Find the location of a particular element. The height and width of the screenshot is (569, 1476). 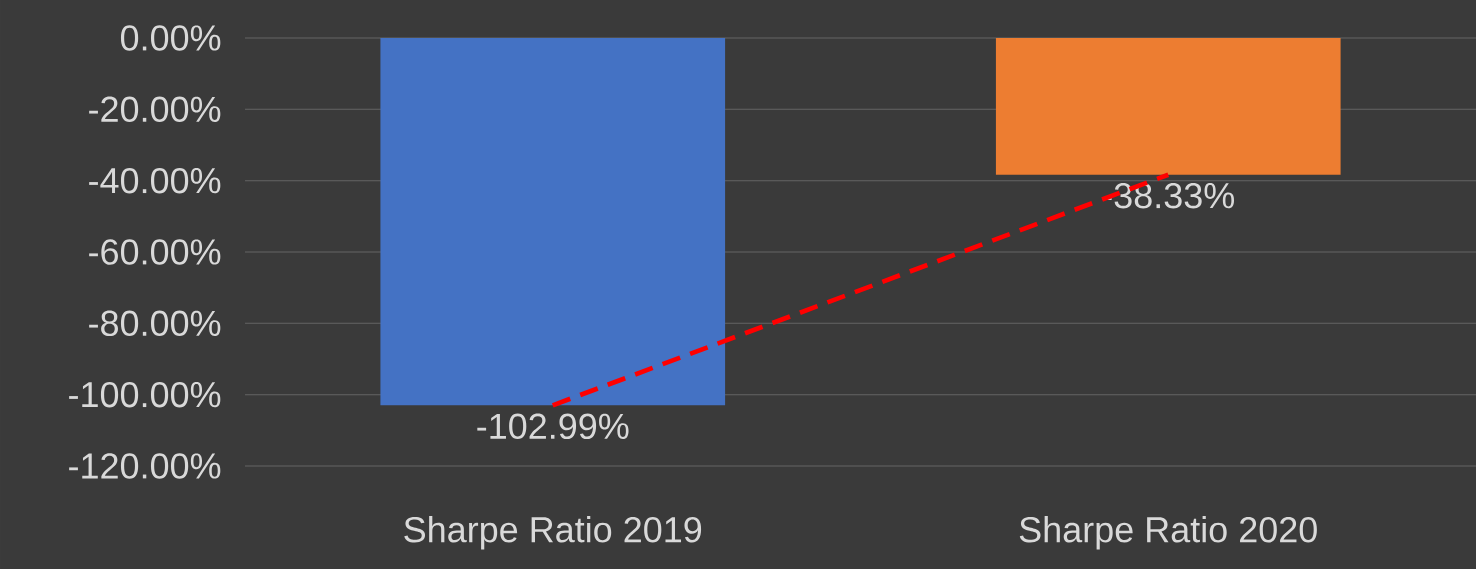

data-label: -102.99% is located at coordinates (553, 426).